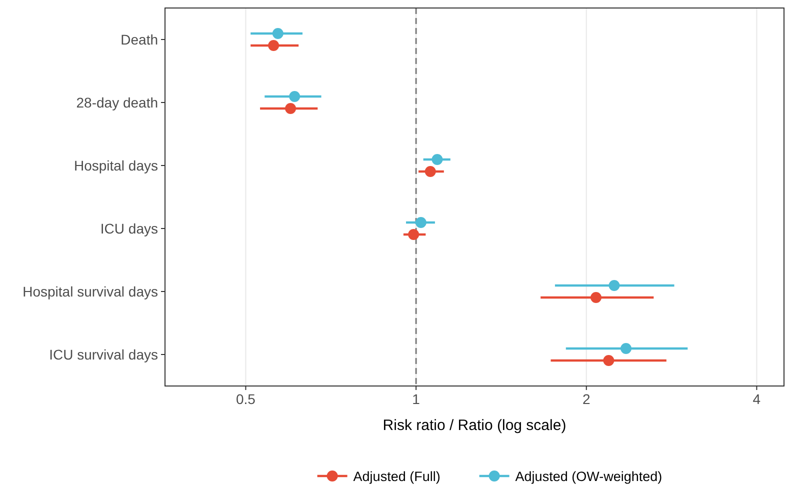 The width and height of the screenshot is (791, 489). What do you see at coordinates (396, 476) in the screenshot?
I see `legend-label: Adjusted (Full)` at bounding box center [396, 476].